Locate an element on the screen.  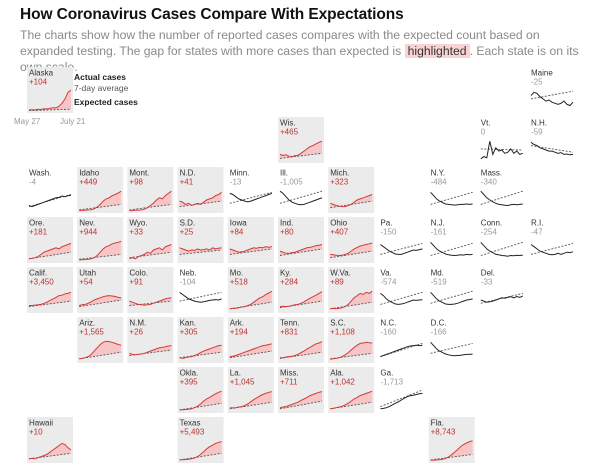
state-tile-sc: S.C.+1,108 is located at coordinates (351, 340).